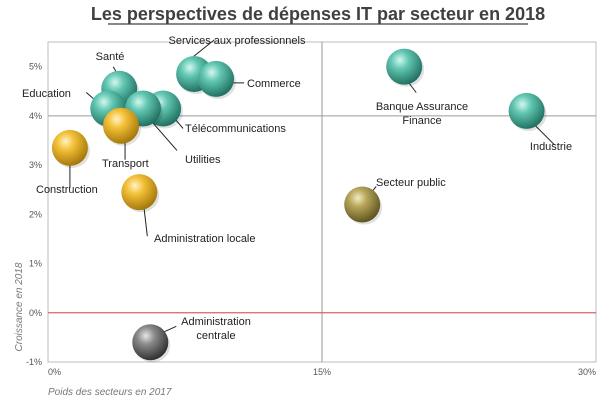 The width and height of the screenshot is (600, 400). What do you see at coordinates (150, 342) in the screenshot?
I see `bubble-administration-centrale` at bounding box center [150, 342].